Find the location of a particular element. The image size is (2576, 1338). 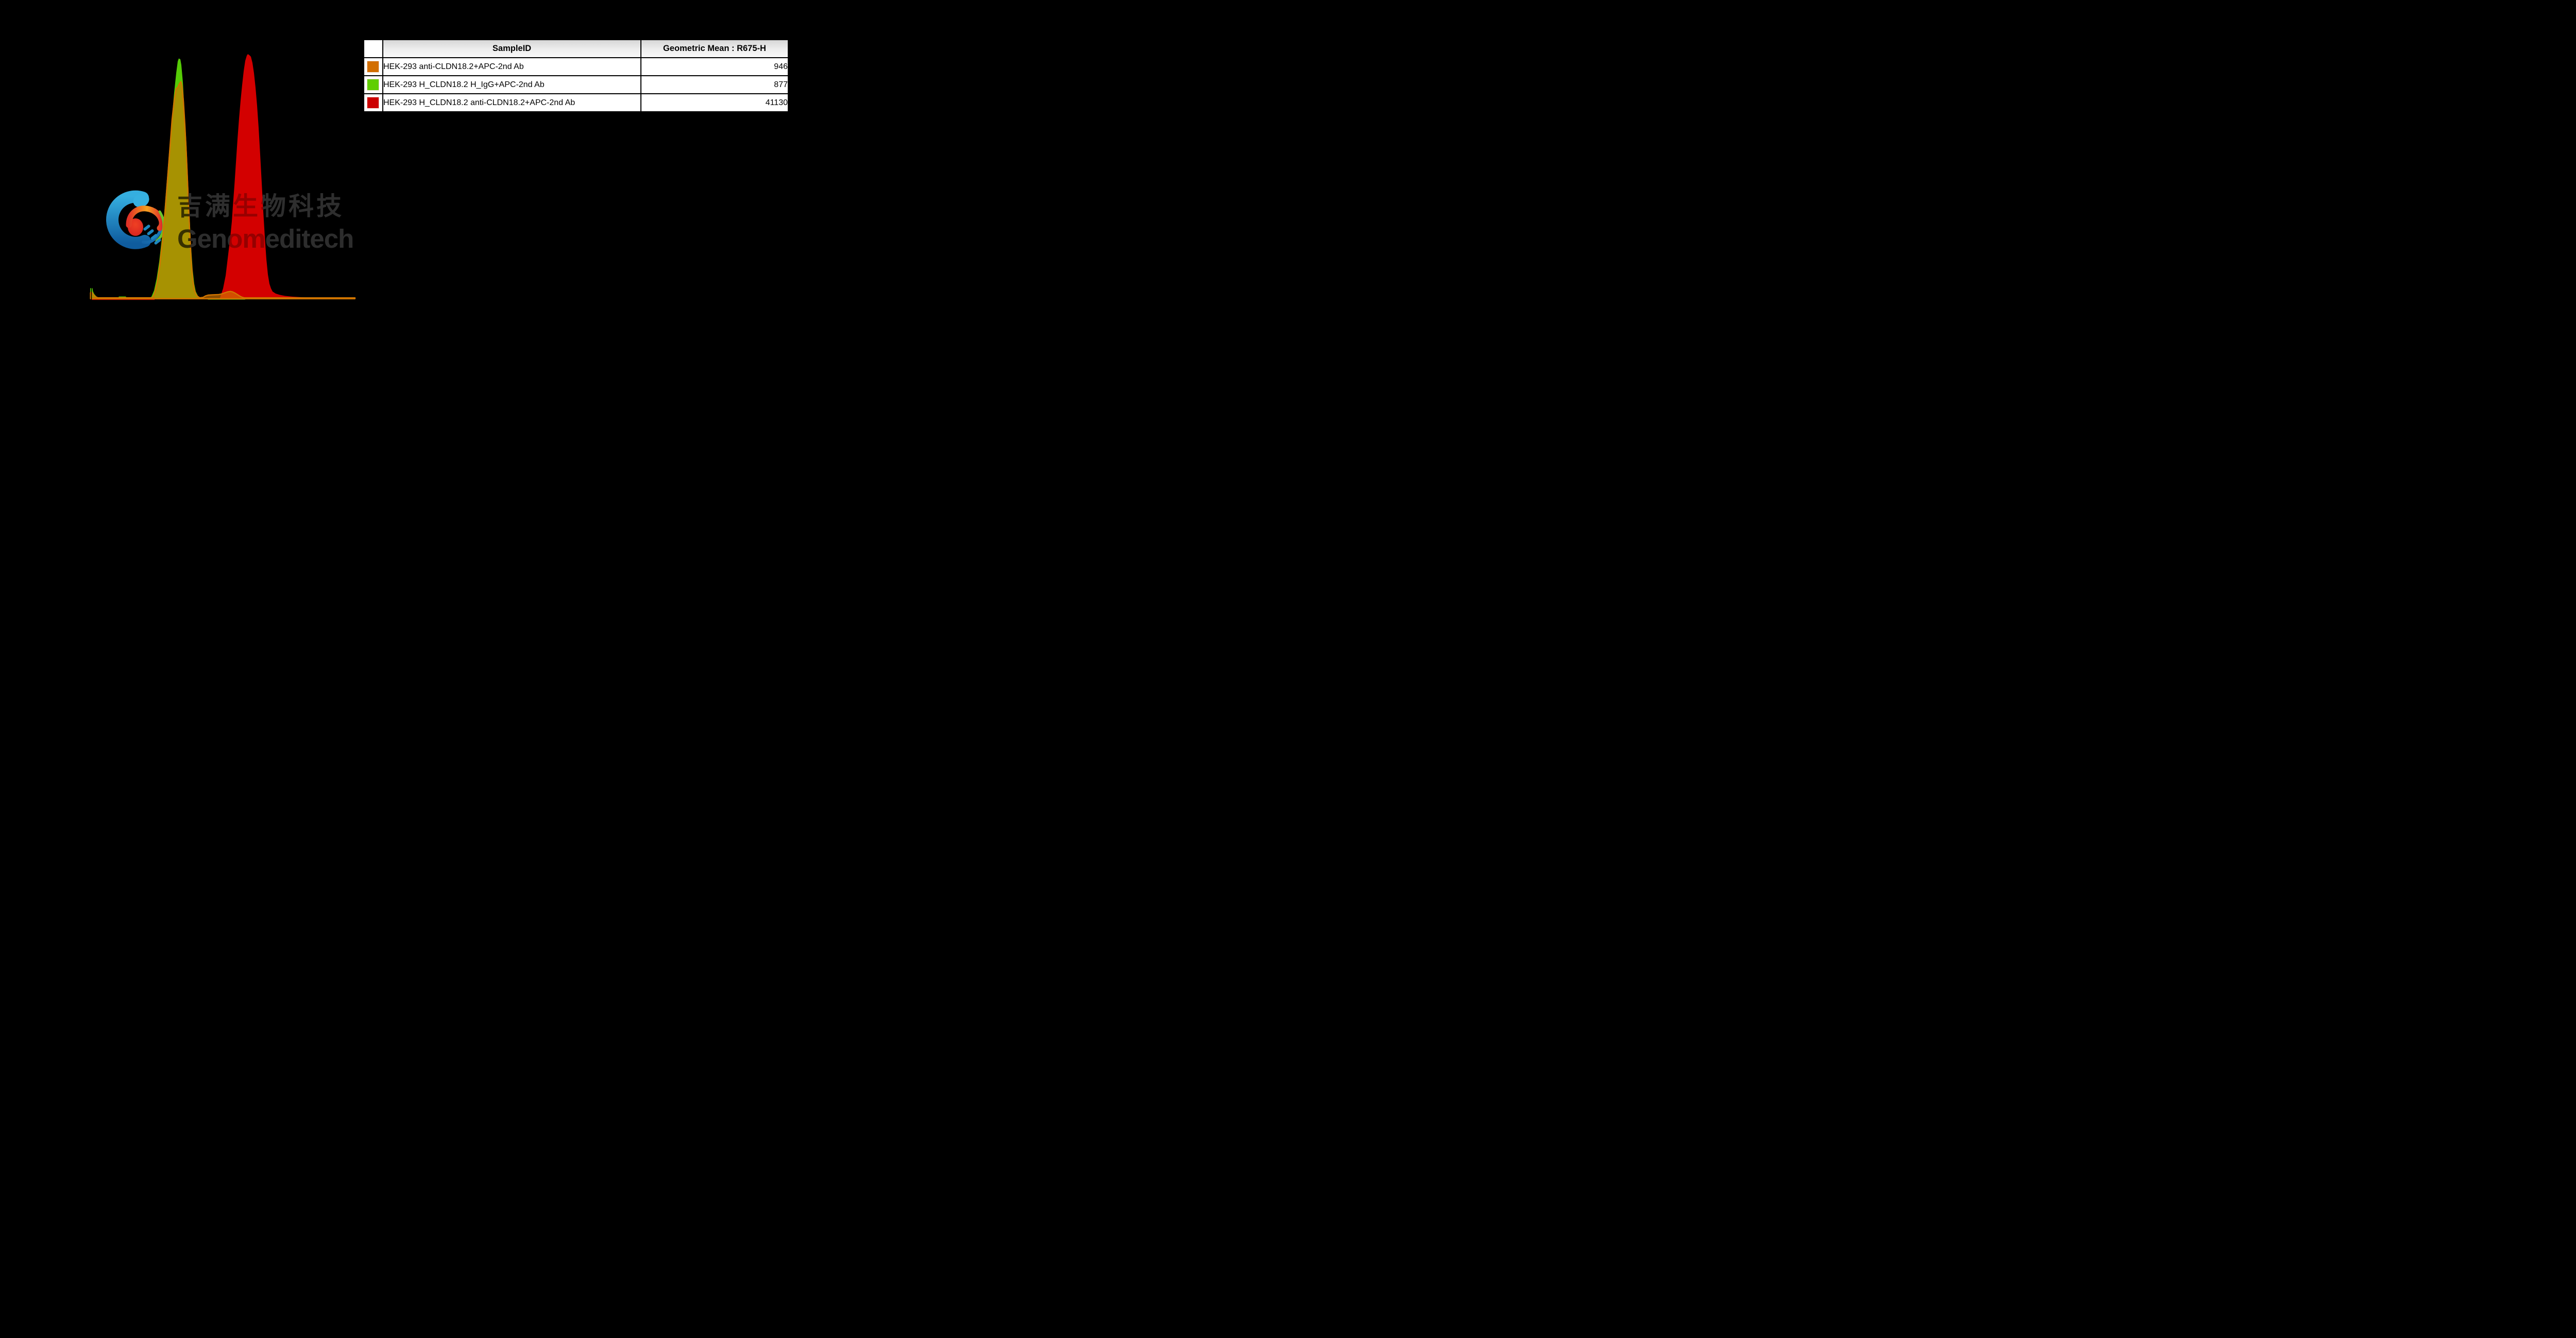

sample-id-cell: HEK-293 H_CLDN18.2 H_IgG+APC-2nd Ab is located at coordinates (511, 84).